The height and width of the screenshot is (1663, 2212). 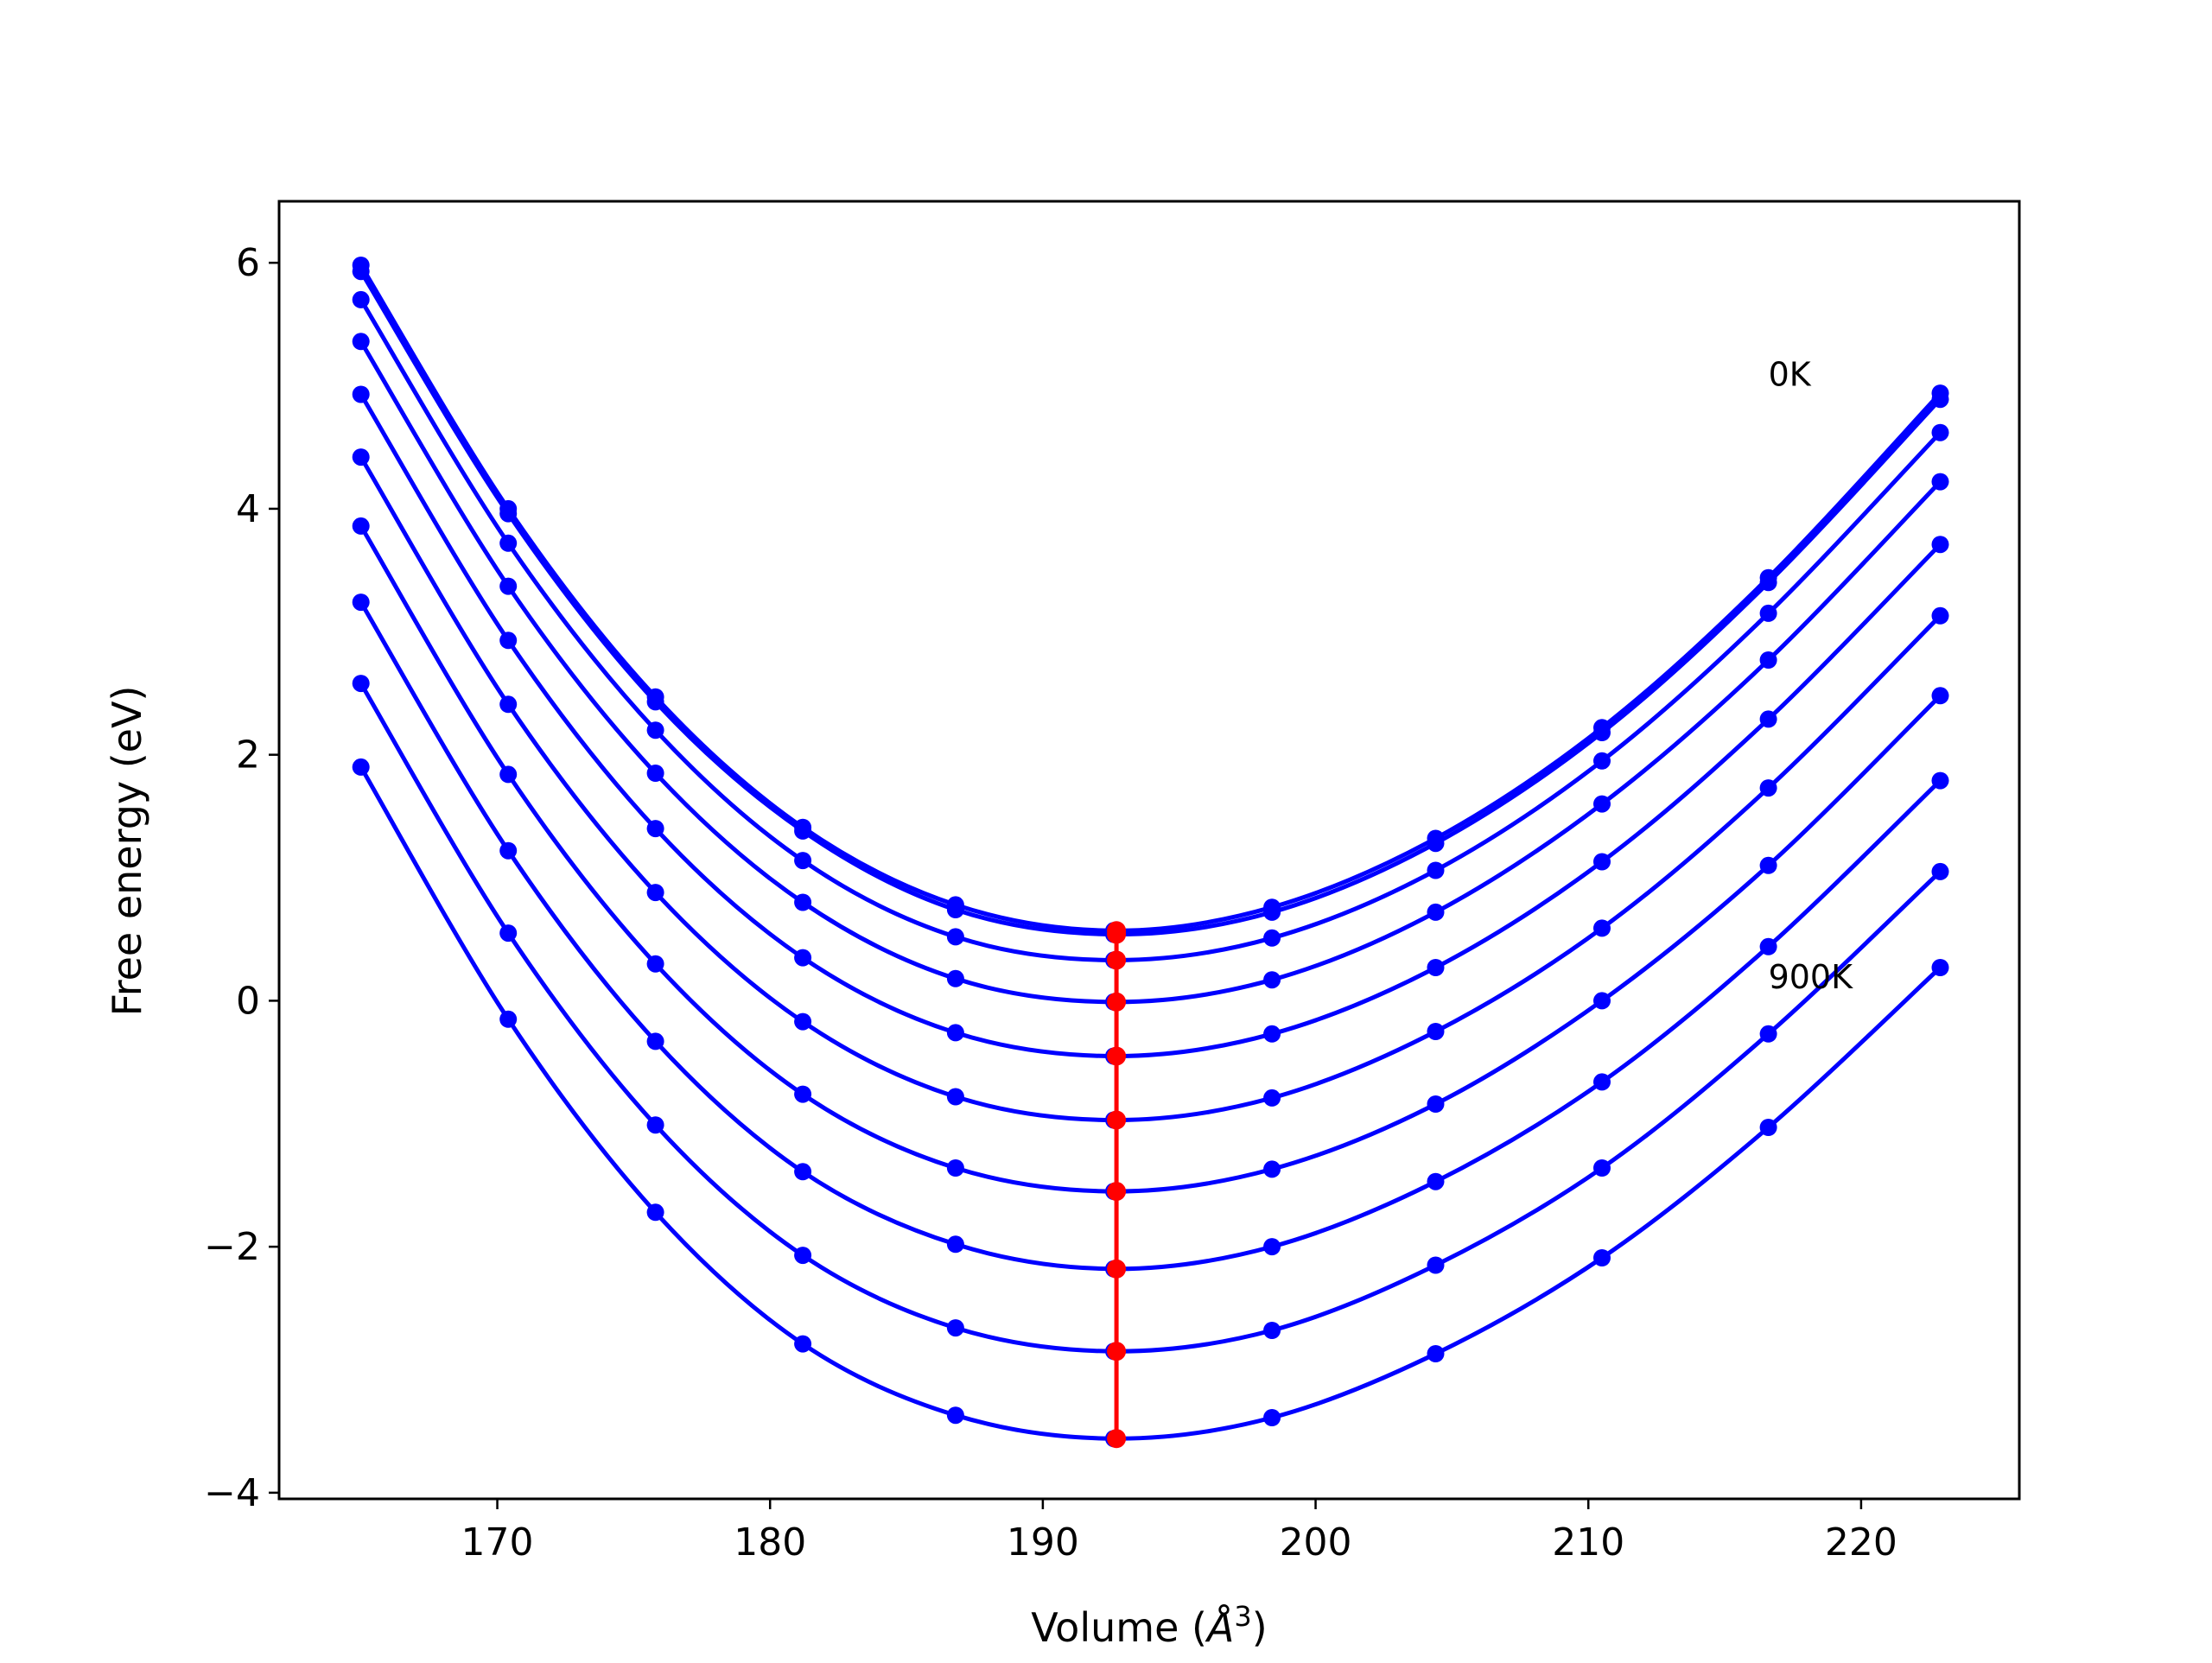 I want to click on minima-layer, so click(x=1117, y=1185).